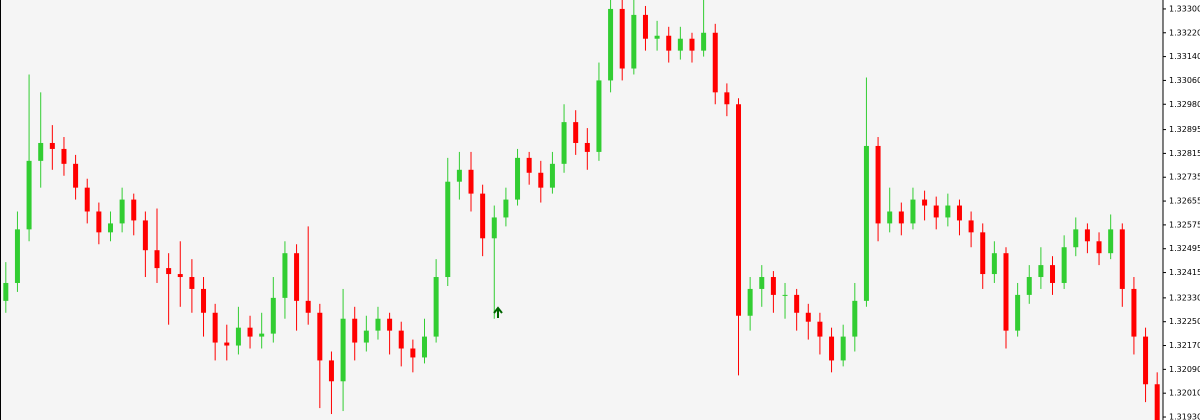 The height and width of the screenshot is (420, 1200). I want to click on axis-background, so click(1181, 210).